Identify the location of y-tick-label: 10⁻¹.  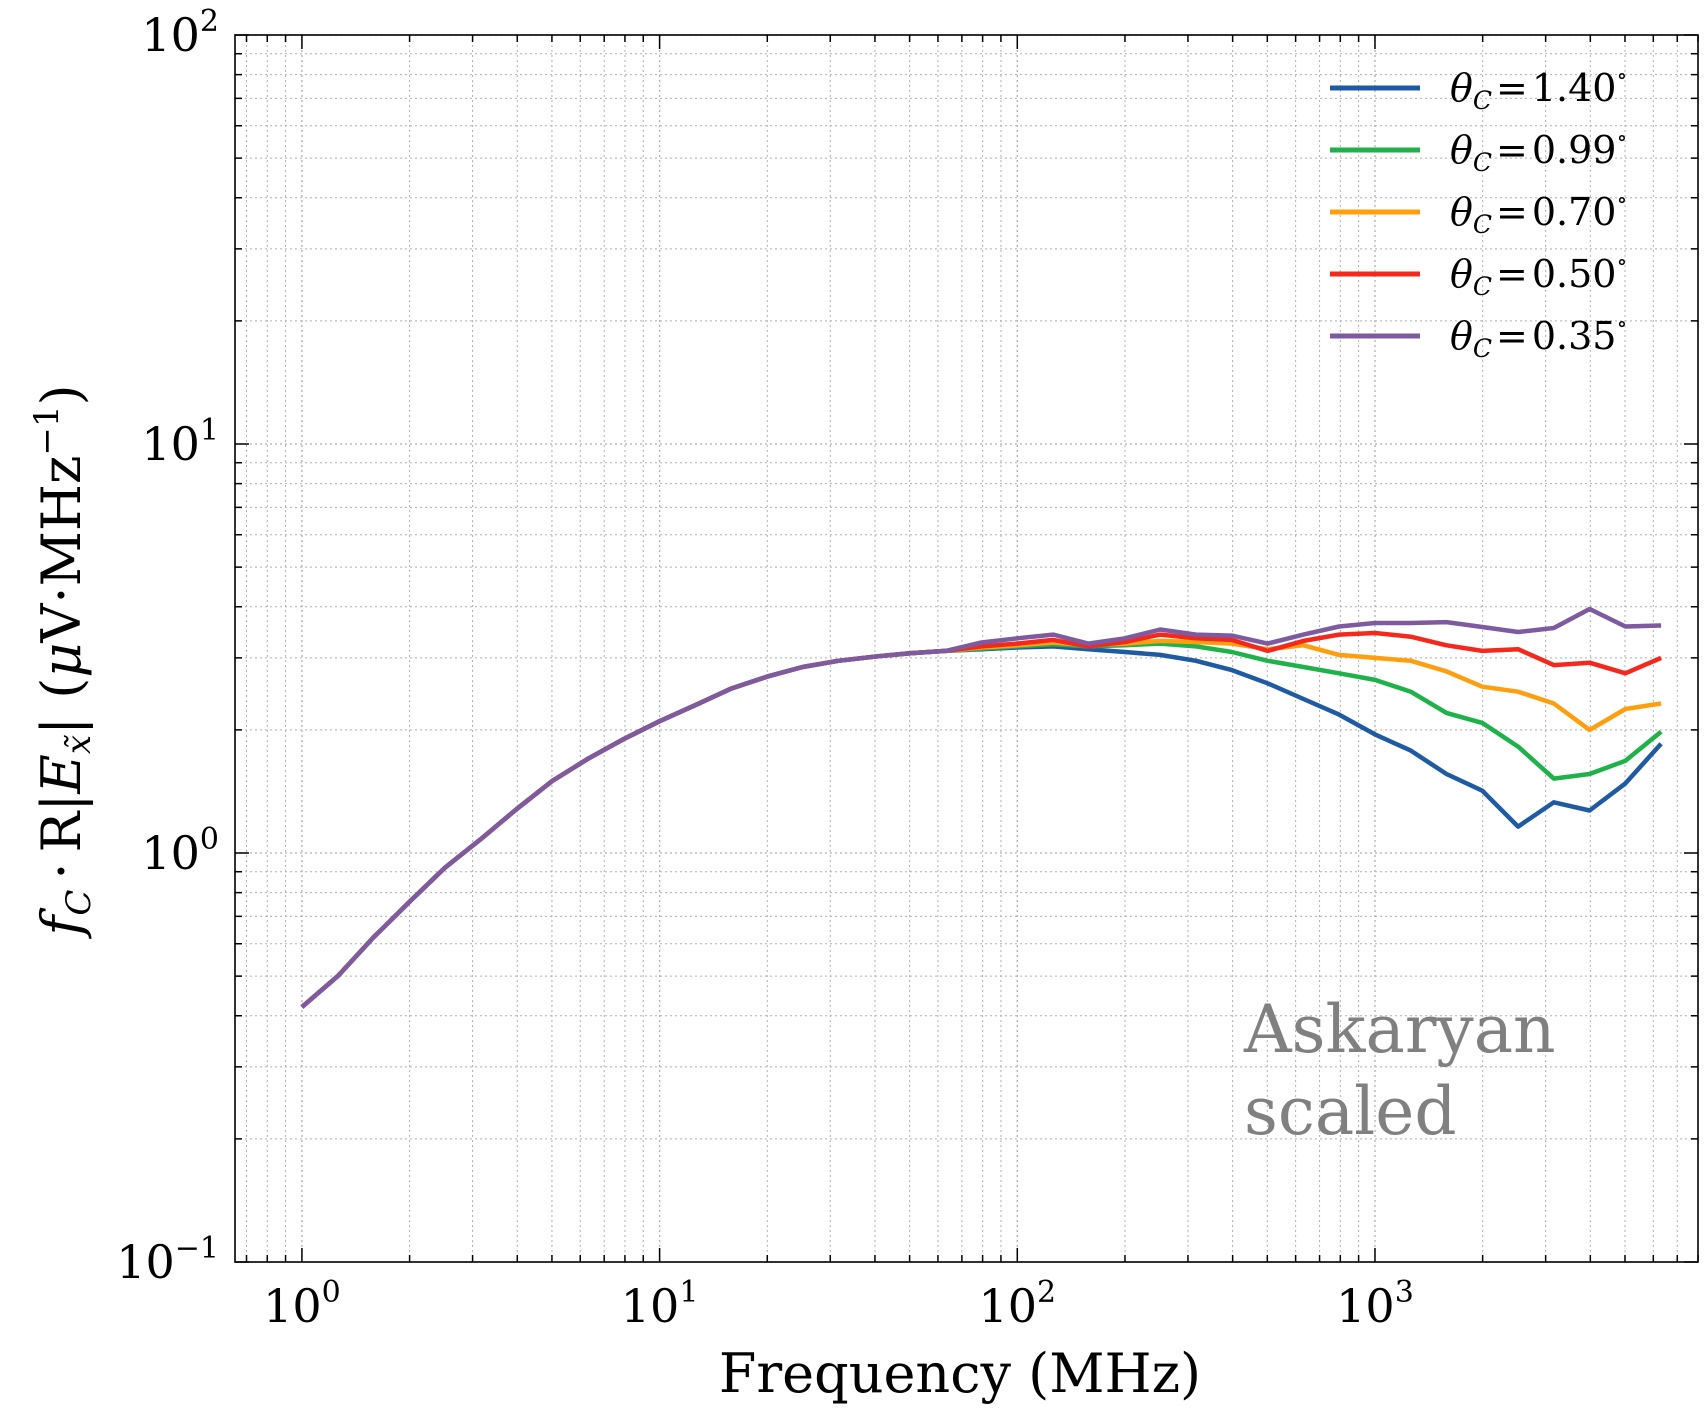
(167, 1260).